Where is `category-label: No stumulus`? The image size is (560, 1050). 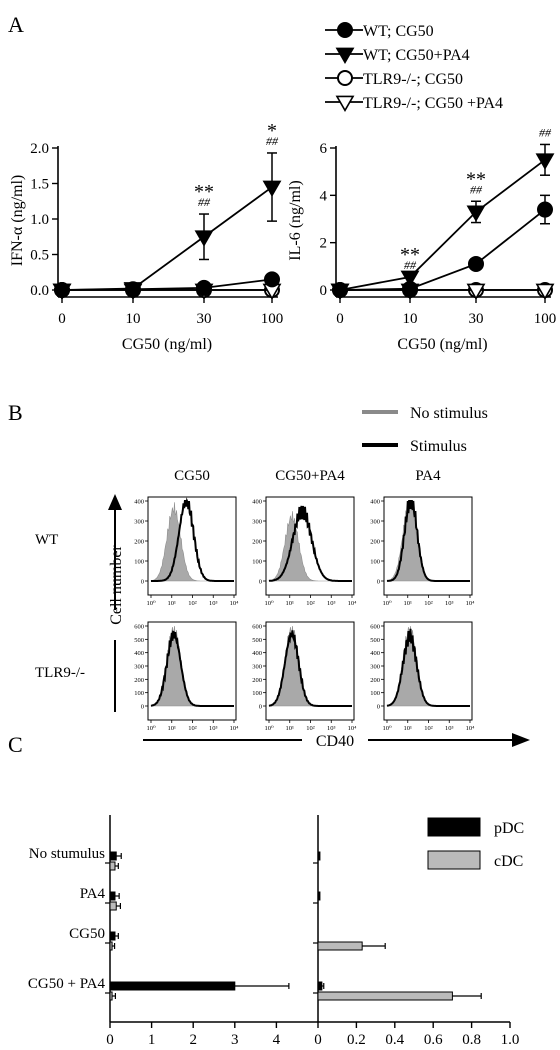
category-label: No stumulus is located at coordinates (67, 854).